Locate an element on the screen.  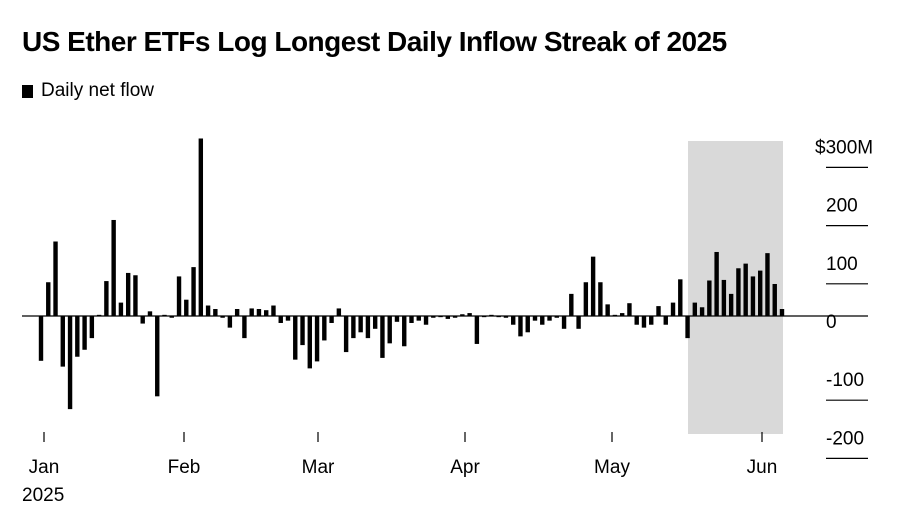
y-tick-label: -200 is located at coordinates (845, 438).